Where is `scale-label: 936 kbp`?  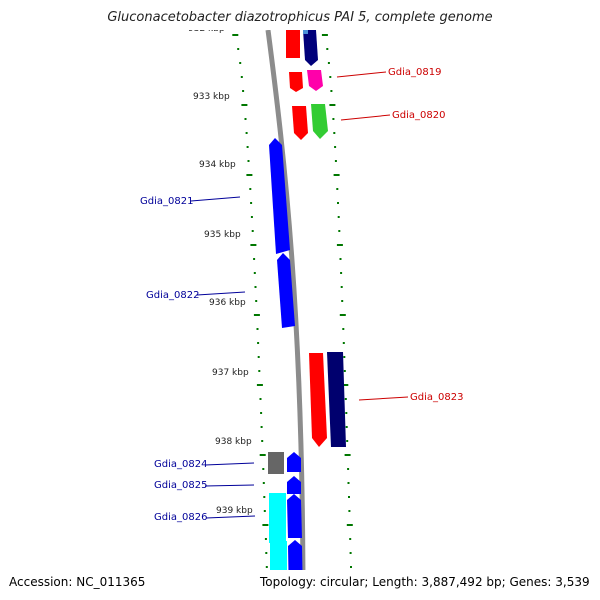
scale-label: 936 kbp is located at coordinates (227, 303).